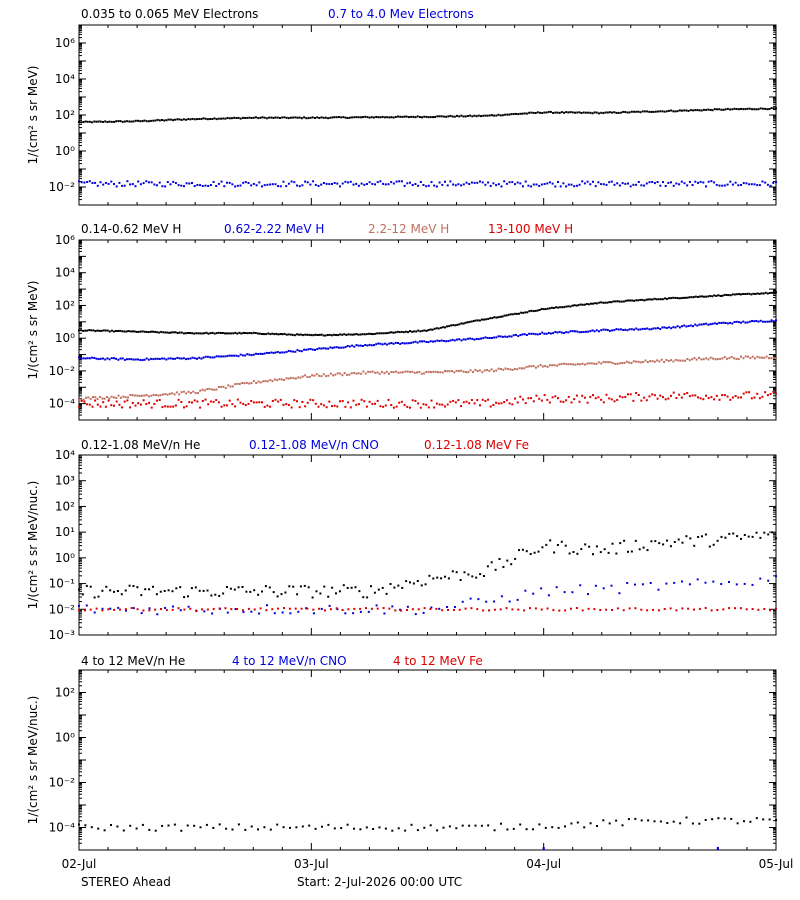 The width and height of the screenshot is (800, 900). I want to click on y-tick-label: 10⁻², so click(62, 187).